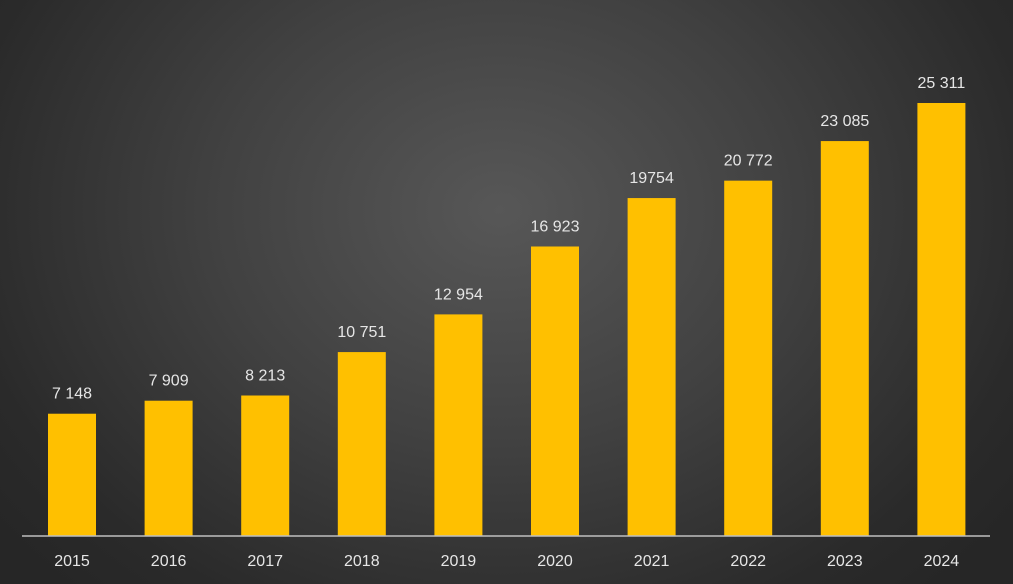  What do you see at coordinates (361, 444) in the screenshot?
I see `bar-2018` at bounding box center [361, 444].